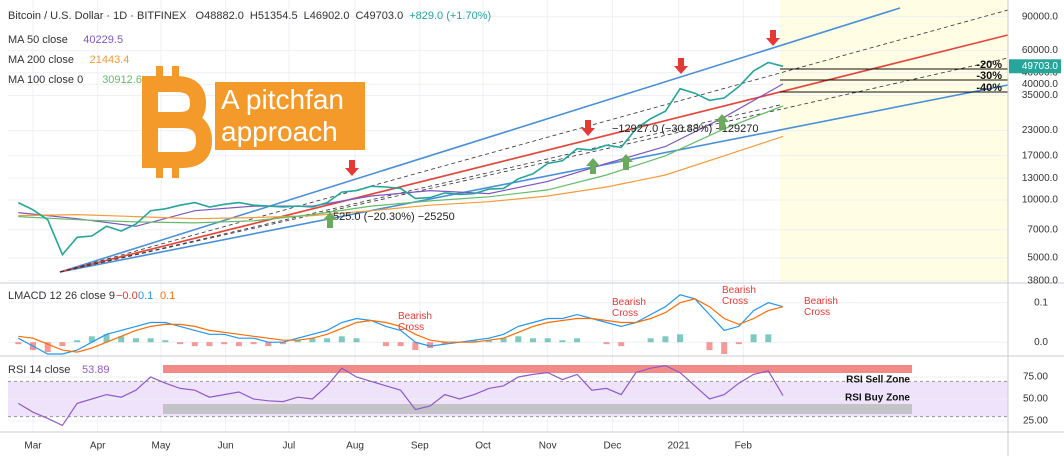 This screenshot has height=456, width=1064. I want to click on legend-value: 30912.6, so click(122, 80).